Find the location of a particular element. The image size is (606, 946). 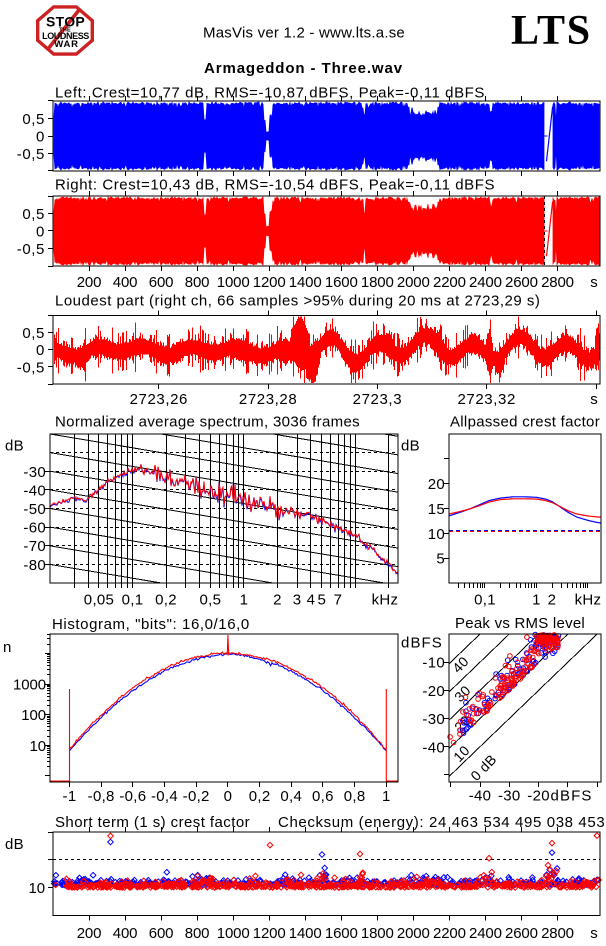

svg-text: THE is located at coordinates (65, 31).